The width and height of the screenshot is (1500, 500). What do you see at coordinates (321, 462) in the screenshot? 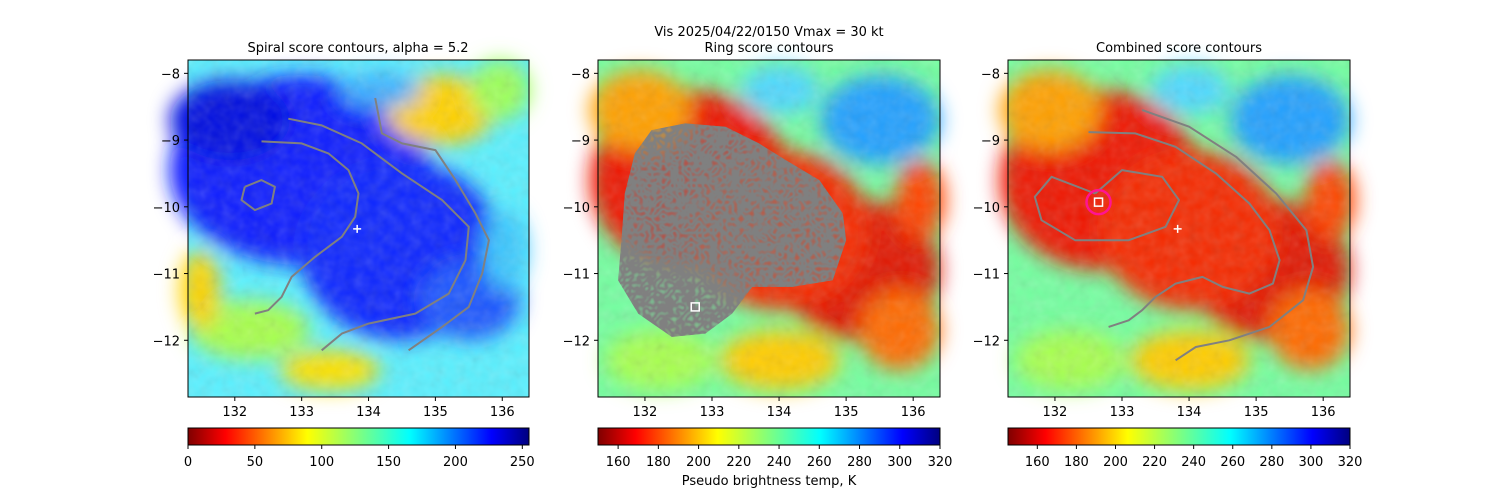
I see `colorbar-tick-label: 100` at bounding box center [321, 462].